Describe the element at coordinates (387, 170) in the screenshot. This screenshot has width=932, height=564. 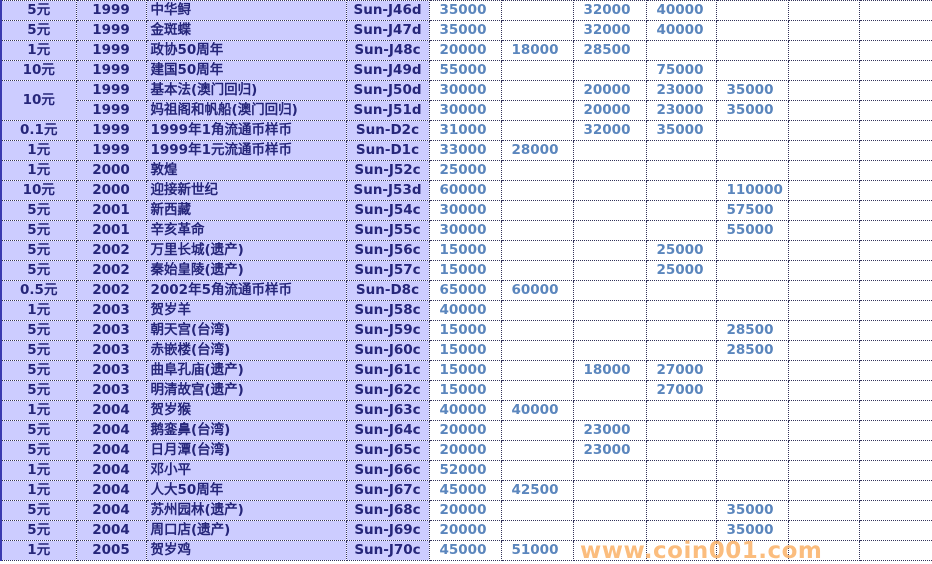
I see `code-cell: Sun-J52c` at that location.